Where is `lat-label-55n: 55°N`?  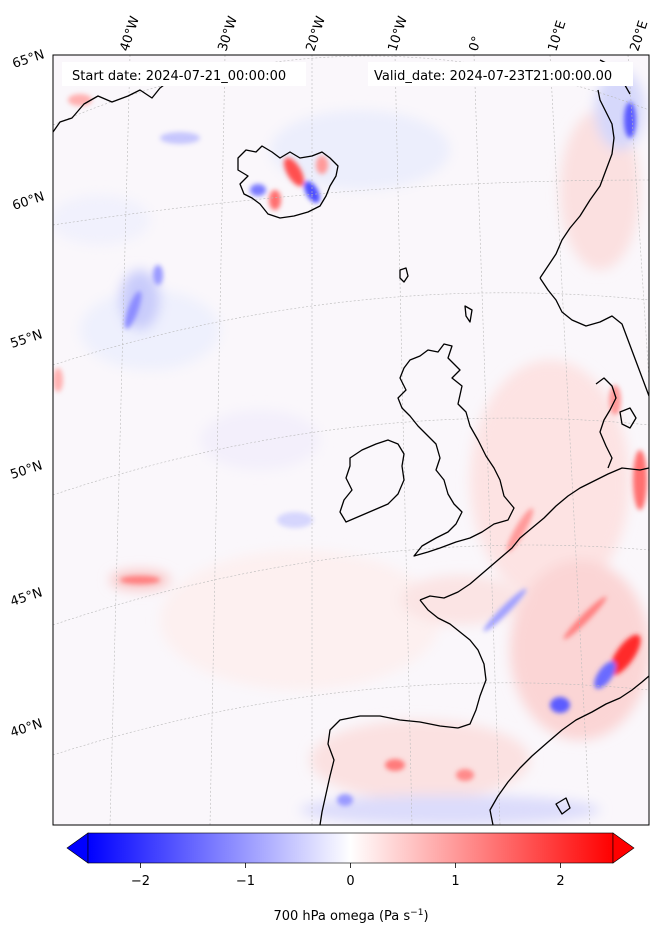
lat-label-55n: 55°N is located at coordinates (27, 339).